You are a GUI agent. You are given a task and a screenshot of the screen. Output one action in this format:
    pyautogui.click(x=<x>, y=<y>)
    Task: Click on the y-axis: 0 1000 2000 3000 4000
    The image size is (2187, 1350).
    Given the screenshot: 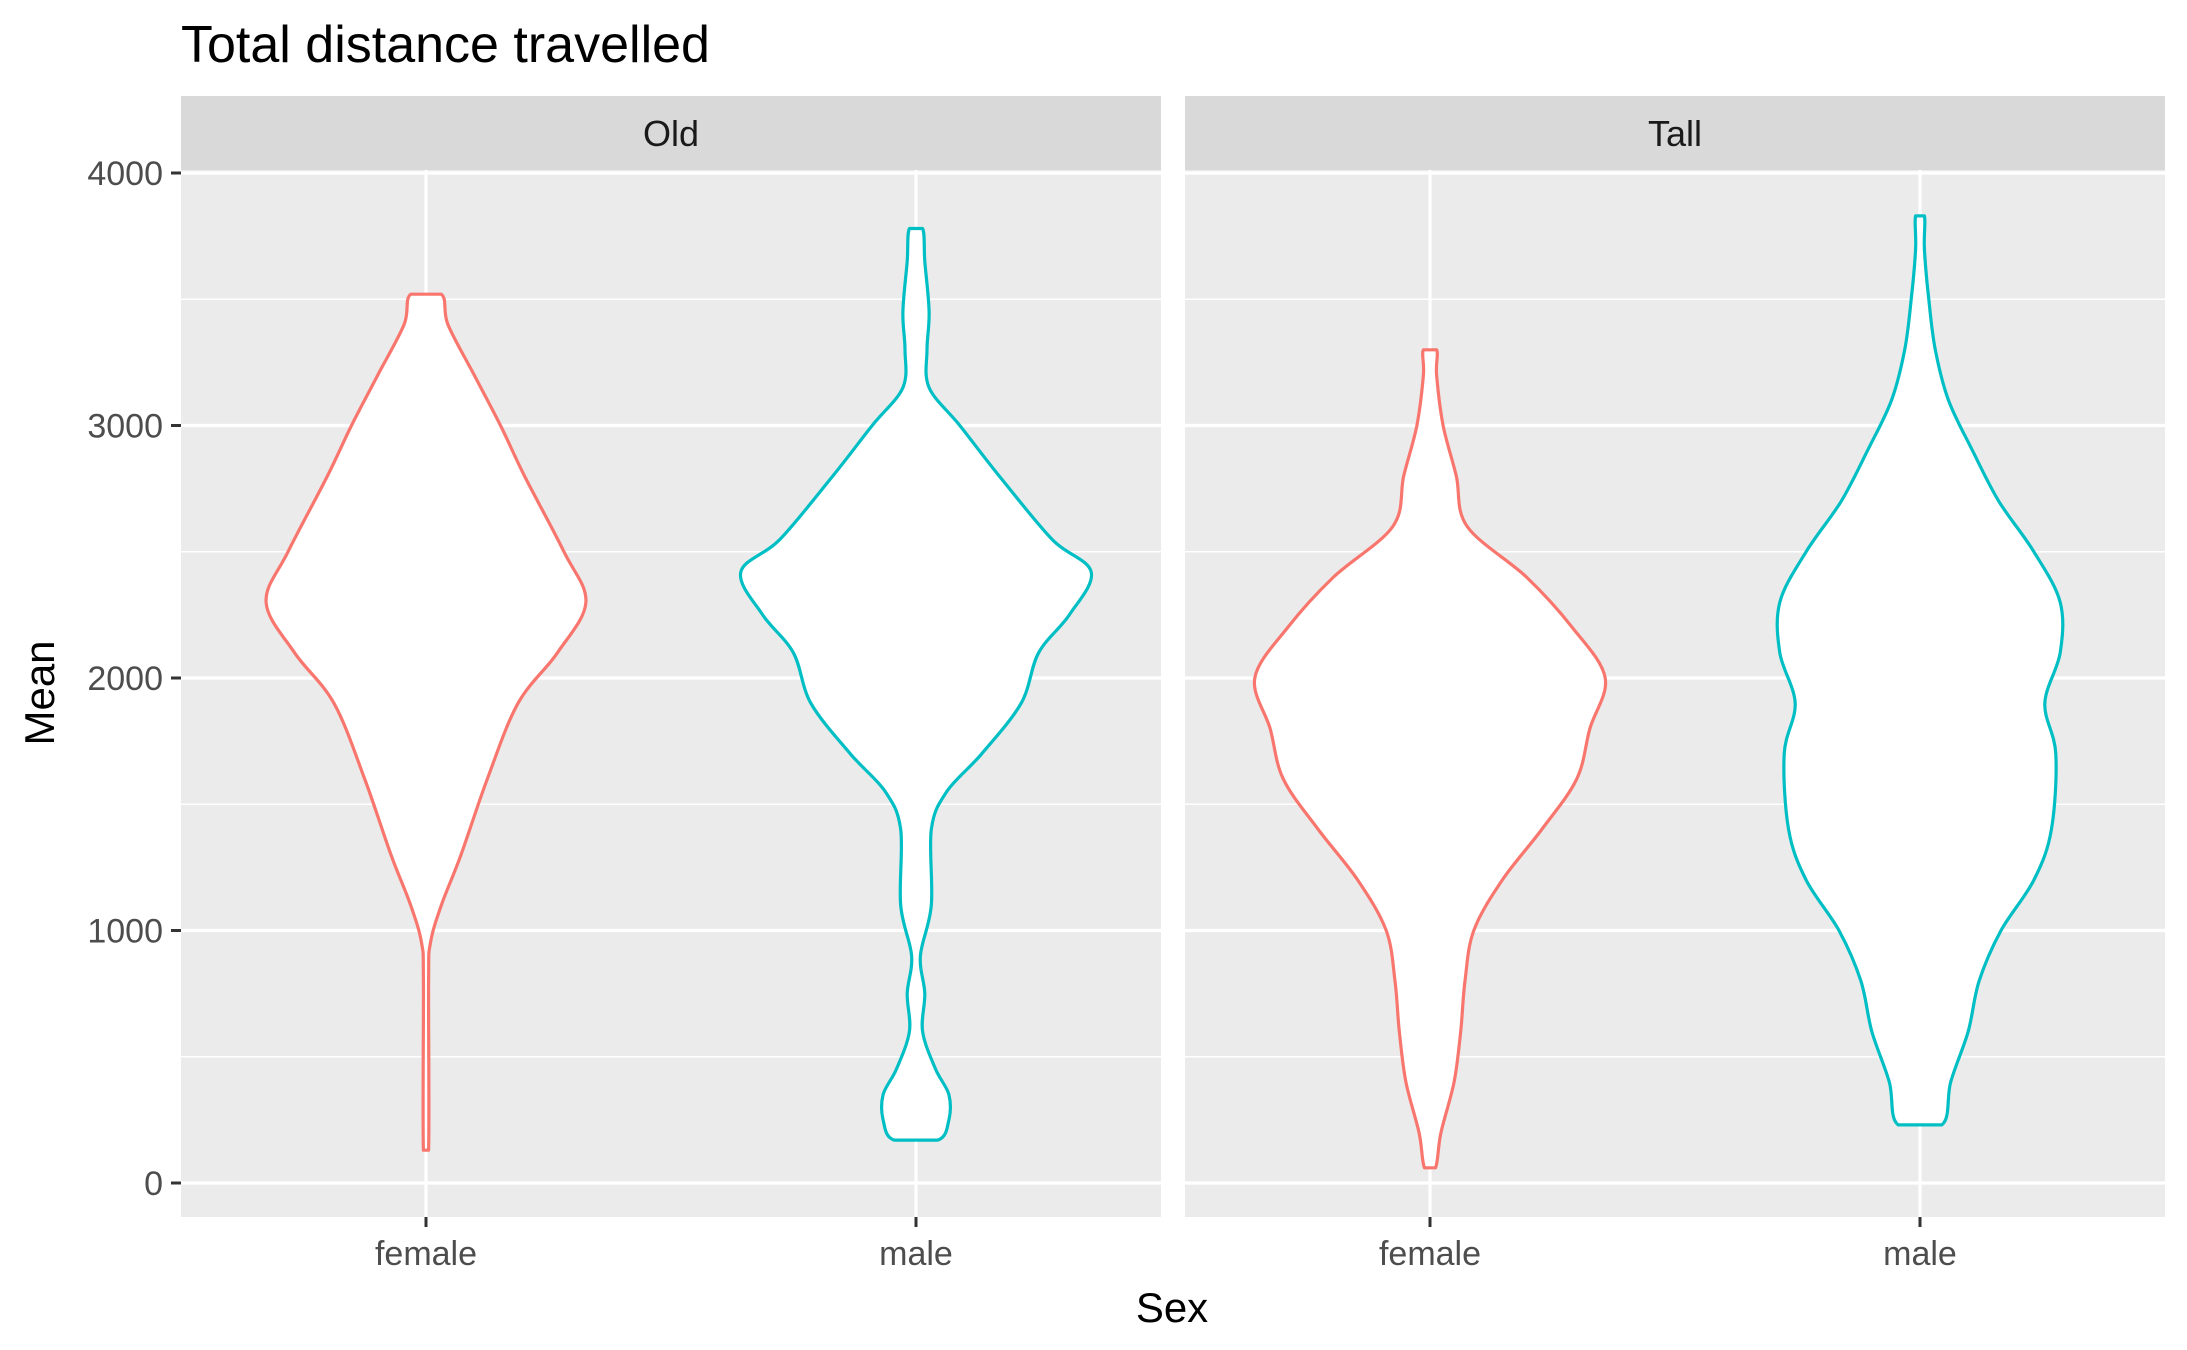 What is the action you would take?
    pyautogui.click(x=134, y=679)
    